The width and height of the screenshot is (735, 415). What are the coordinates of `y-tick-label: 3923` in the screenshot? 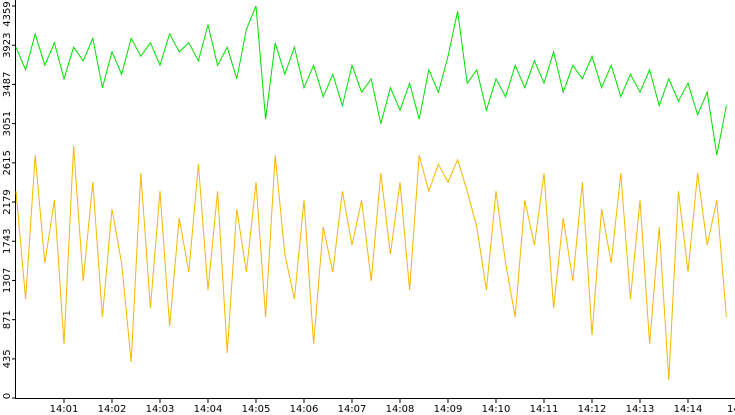 It's located at (7, 44).